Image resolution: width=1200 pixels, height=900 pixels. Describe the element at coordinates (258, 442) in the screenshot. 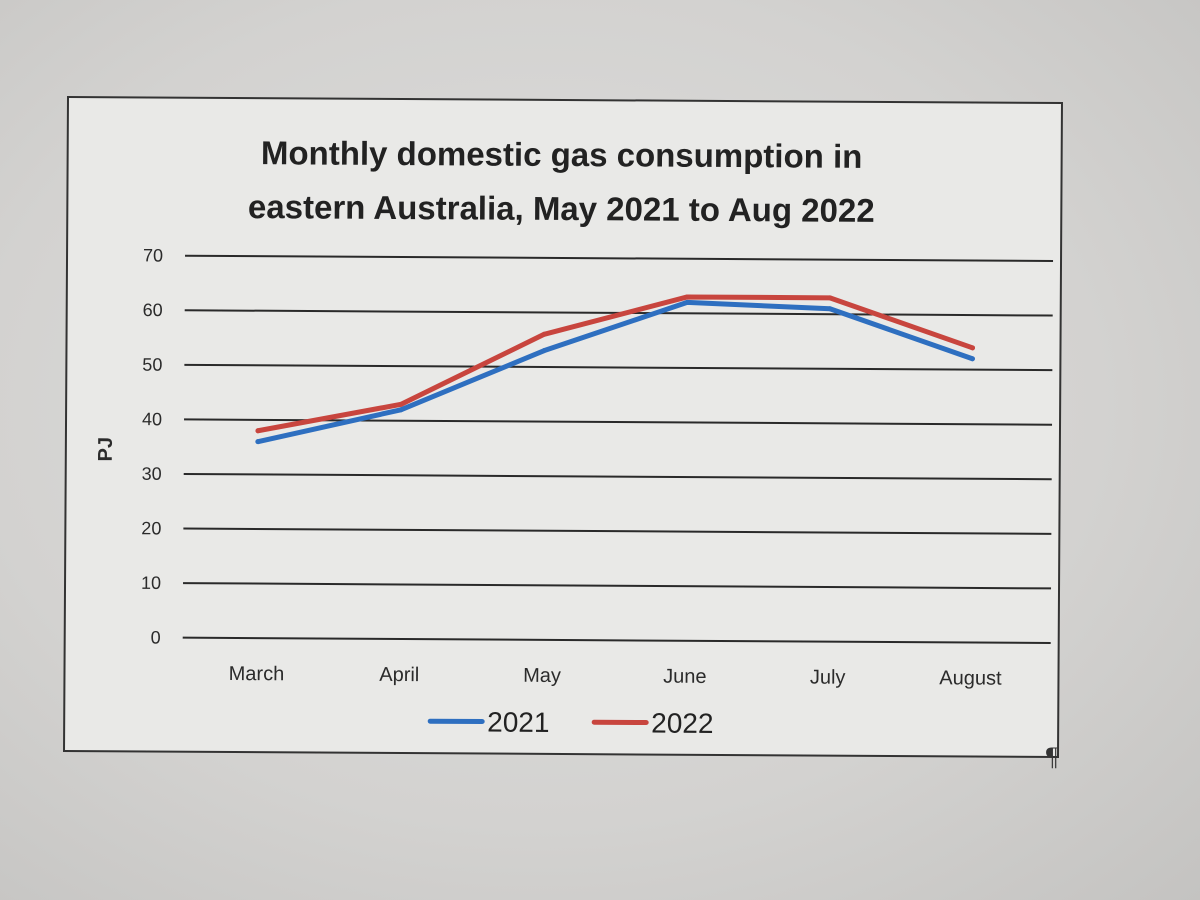

I see `data-point-2021-march` at that location.